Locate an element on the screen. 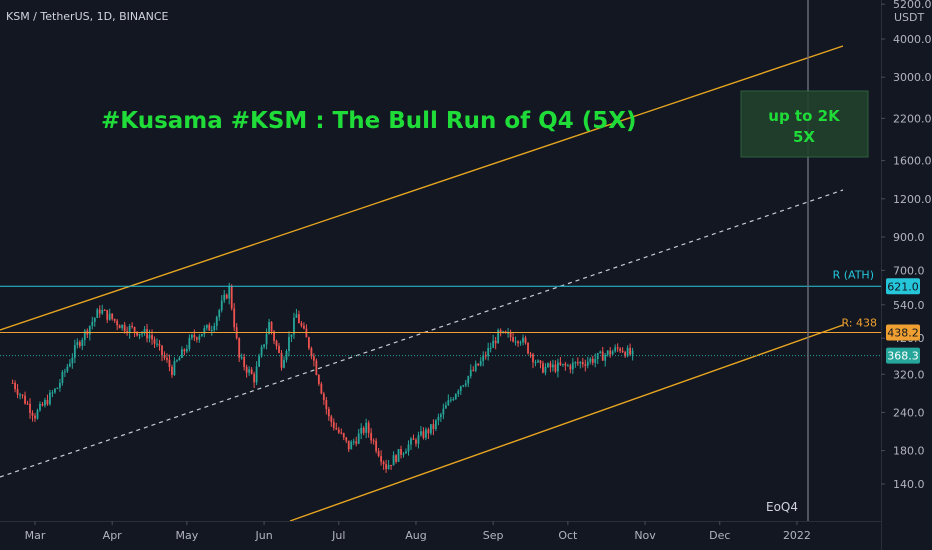  y-tick-label: 240.0 is located at coordinates (909, 412).